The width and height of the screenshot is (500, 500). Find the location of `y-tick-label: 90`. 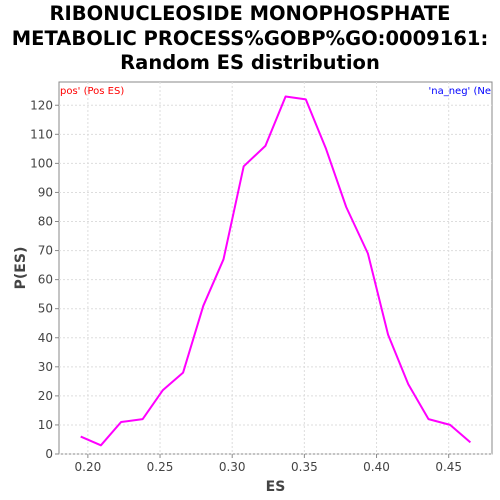

y-tick-label: 90 is located at coordinates (45, 192).